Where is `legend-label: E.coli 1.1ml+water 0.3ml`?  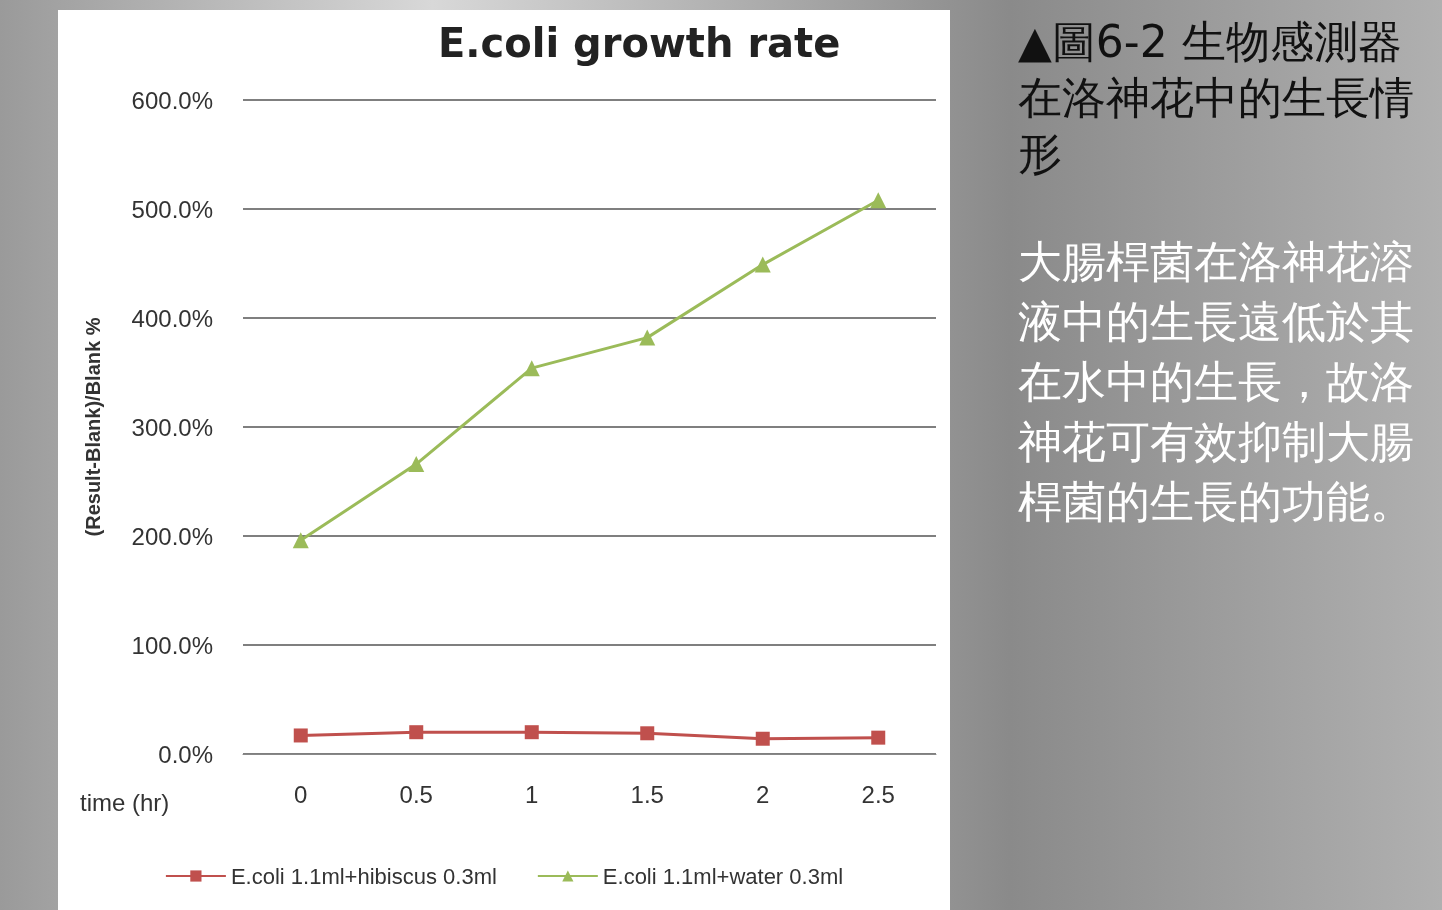
legend-label: E.coli 1.1ml+water 0.3ml is located at coordinates (723, 876).